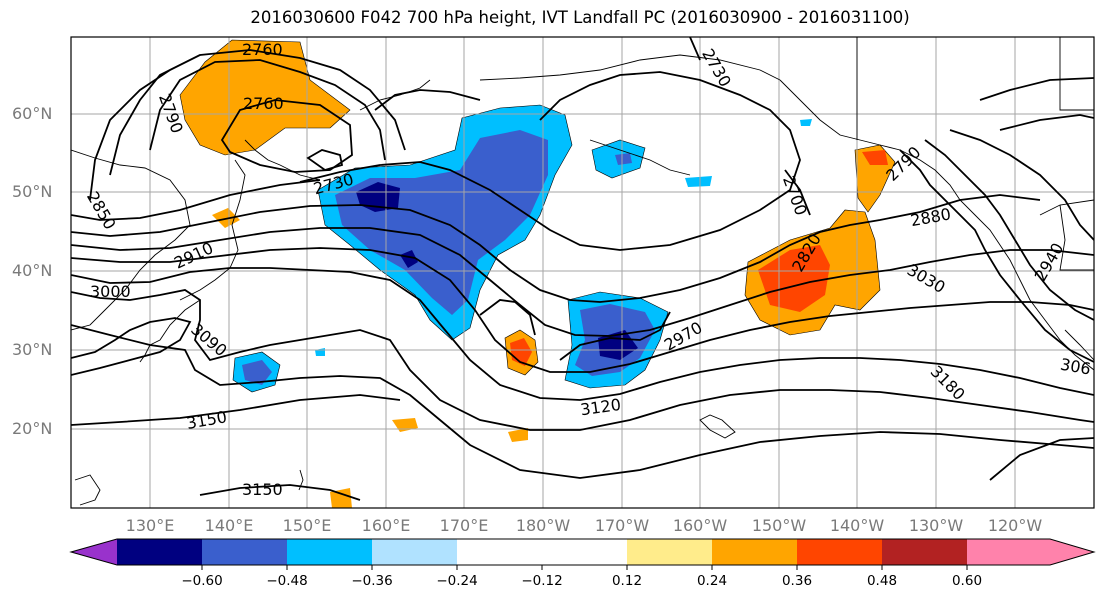  Describe the element at coordinates (882, 581) in the screenshot. I see `colorbar-tick-label: 0.48` at that location.